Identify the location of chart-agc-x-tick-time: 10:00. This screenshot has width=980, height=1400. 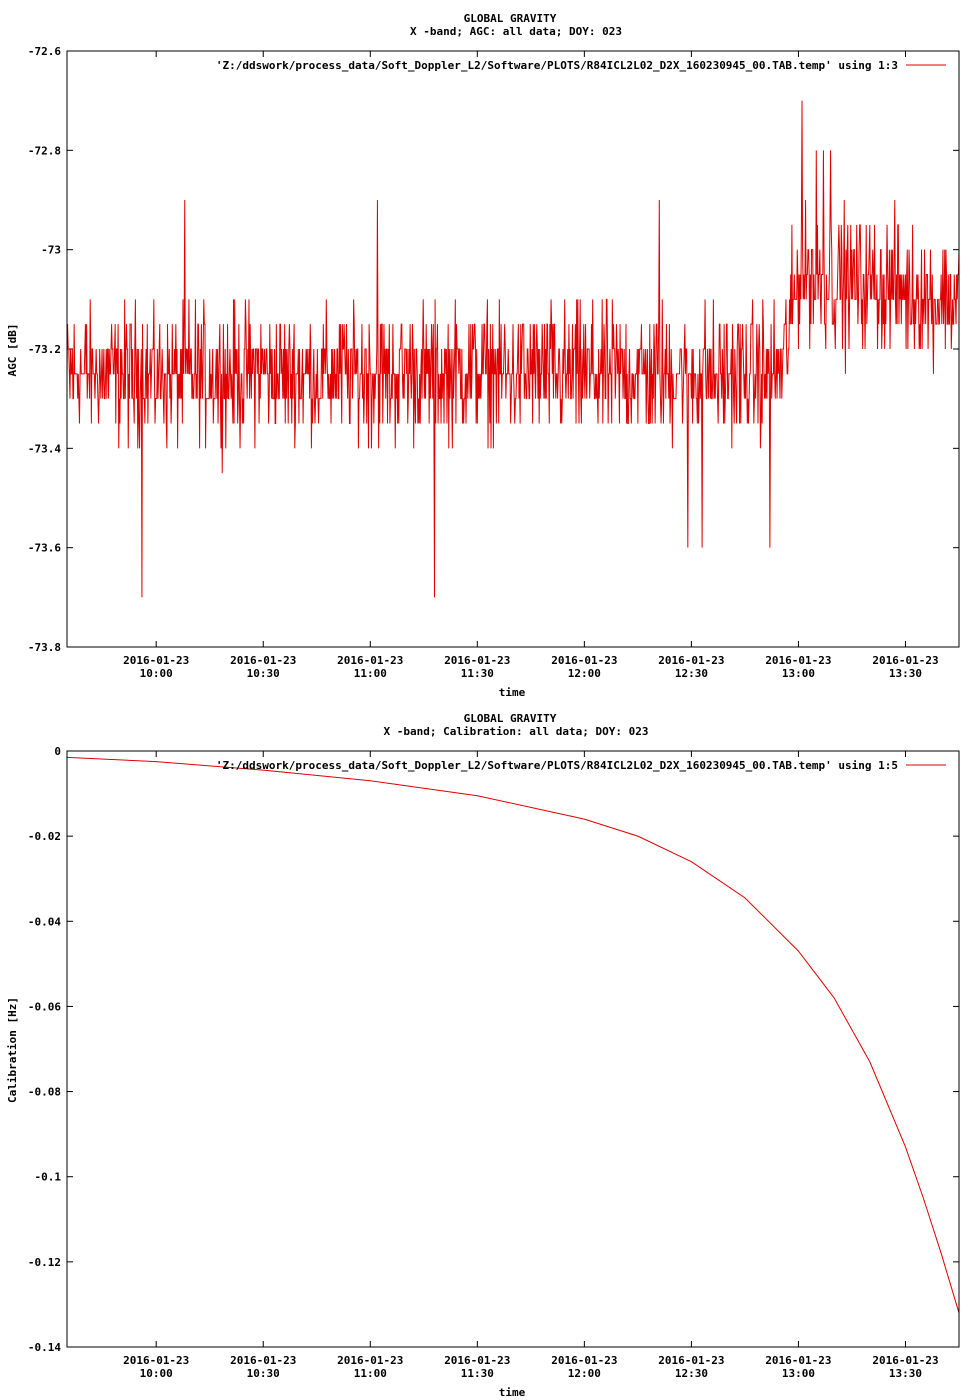
(156, 673).